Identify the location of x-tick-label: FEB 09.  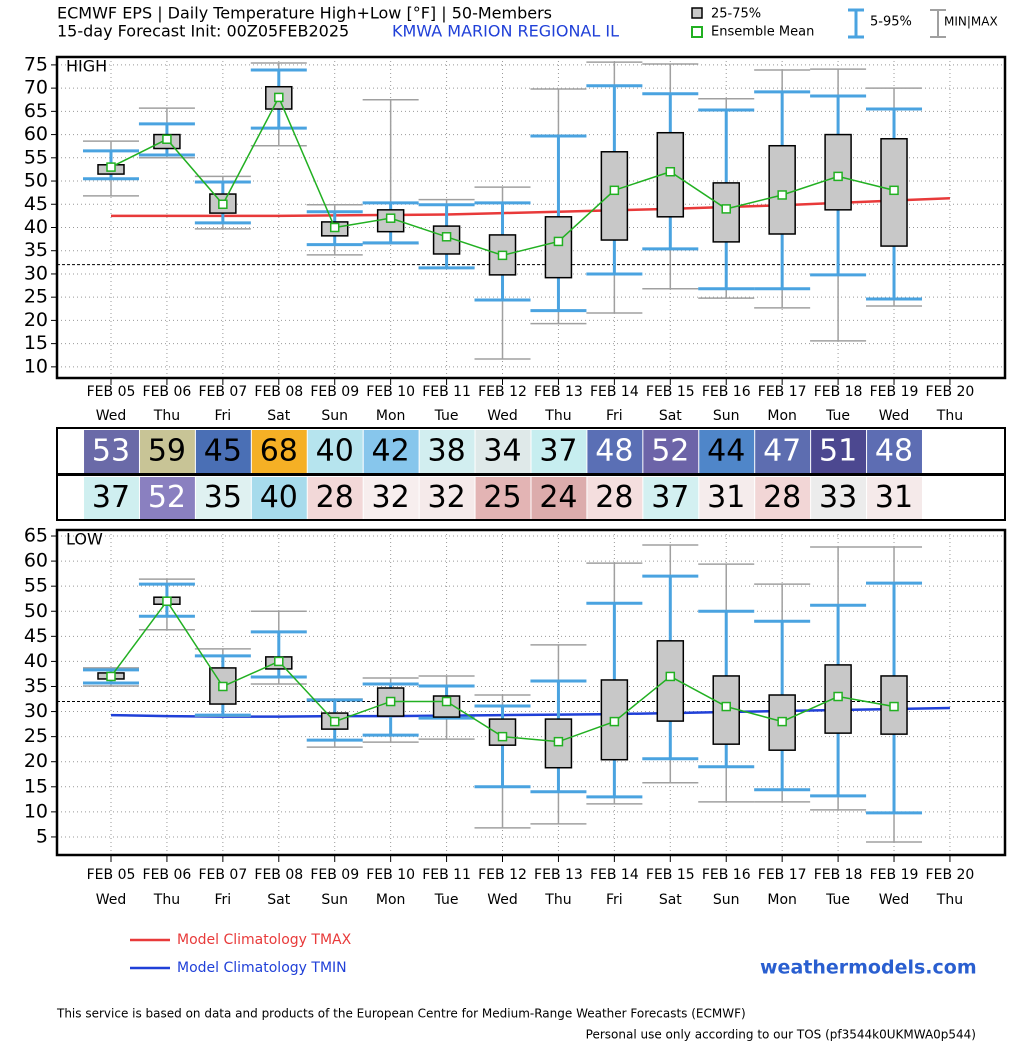
(334, 875).